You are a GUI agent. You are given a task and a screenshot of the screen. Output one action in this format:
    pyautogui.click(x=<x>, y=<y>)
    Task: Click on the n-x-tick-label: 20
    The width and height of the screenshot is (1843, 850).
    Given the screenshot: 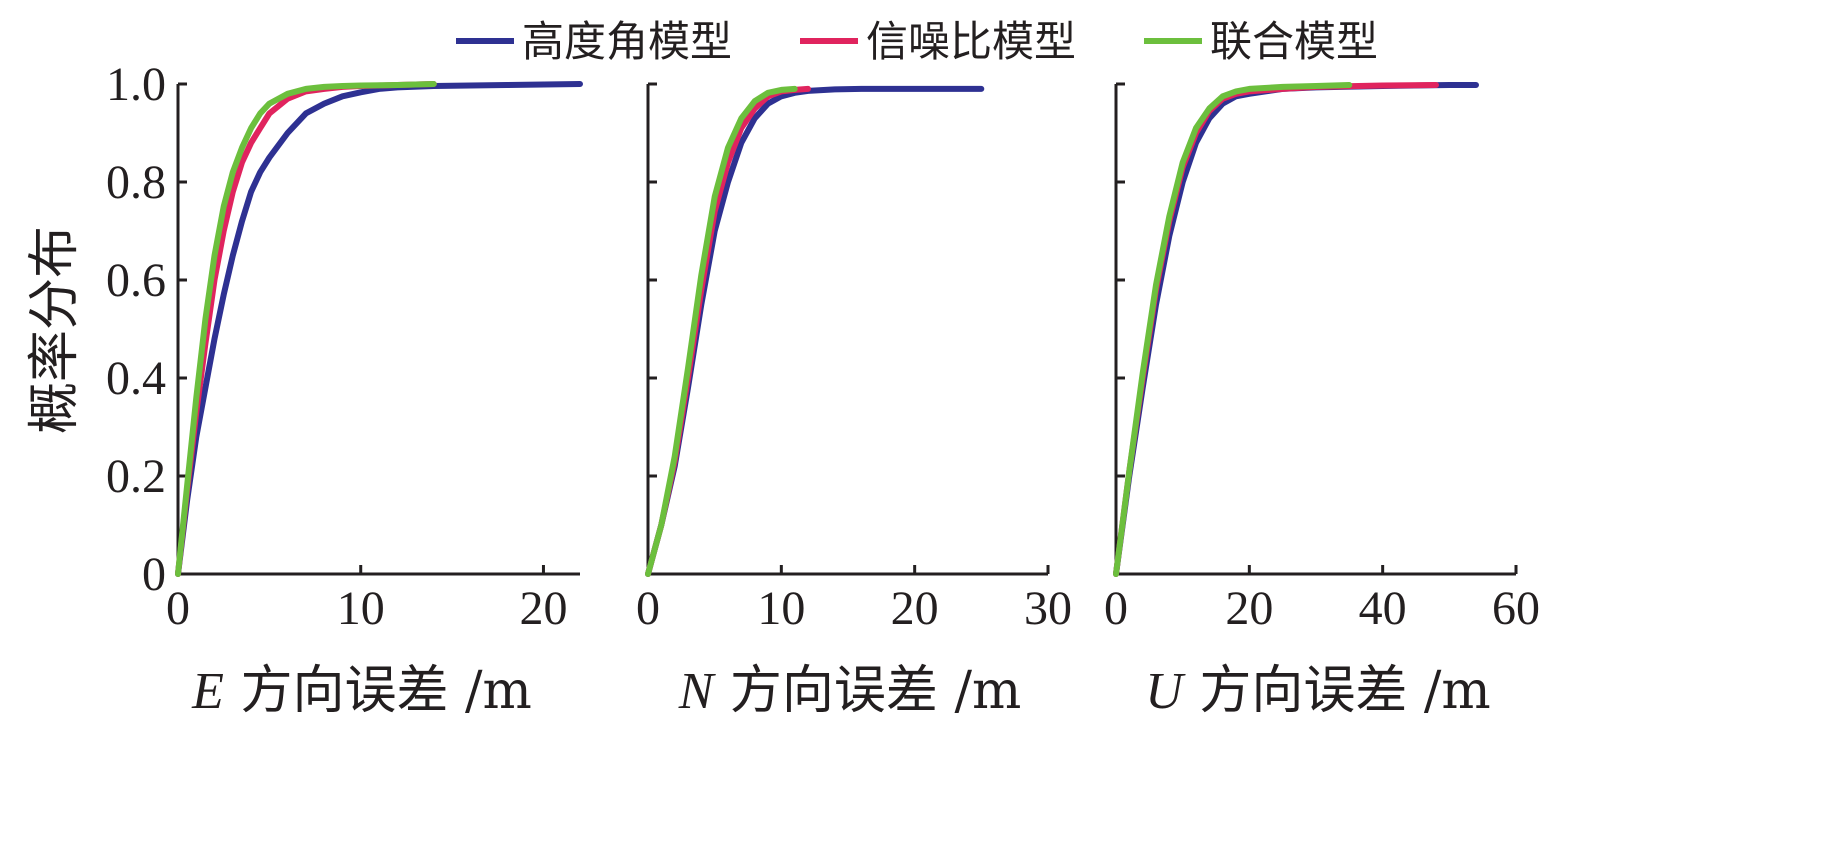 What is the action you would take?
    pyautogui.click(x=915, y=608)
    